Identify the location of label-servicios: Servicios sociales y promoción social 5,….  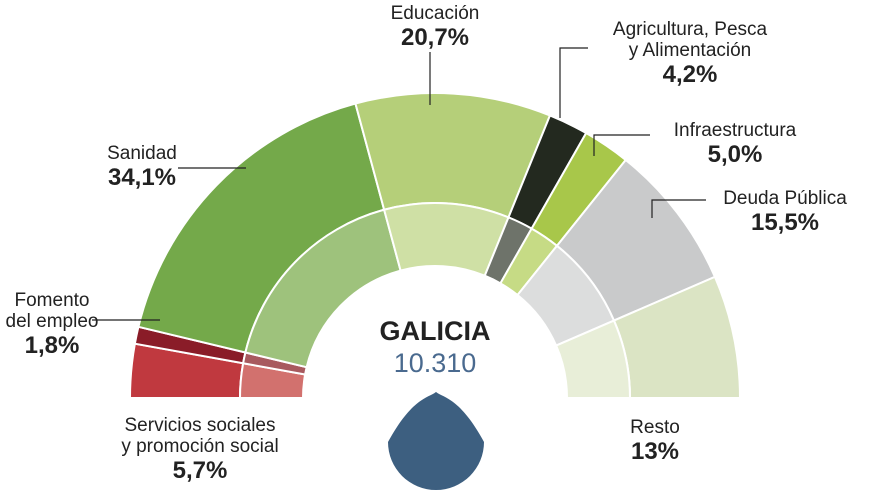
(200, 449).